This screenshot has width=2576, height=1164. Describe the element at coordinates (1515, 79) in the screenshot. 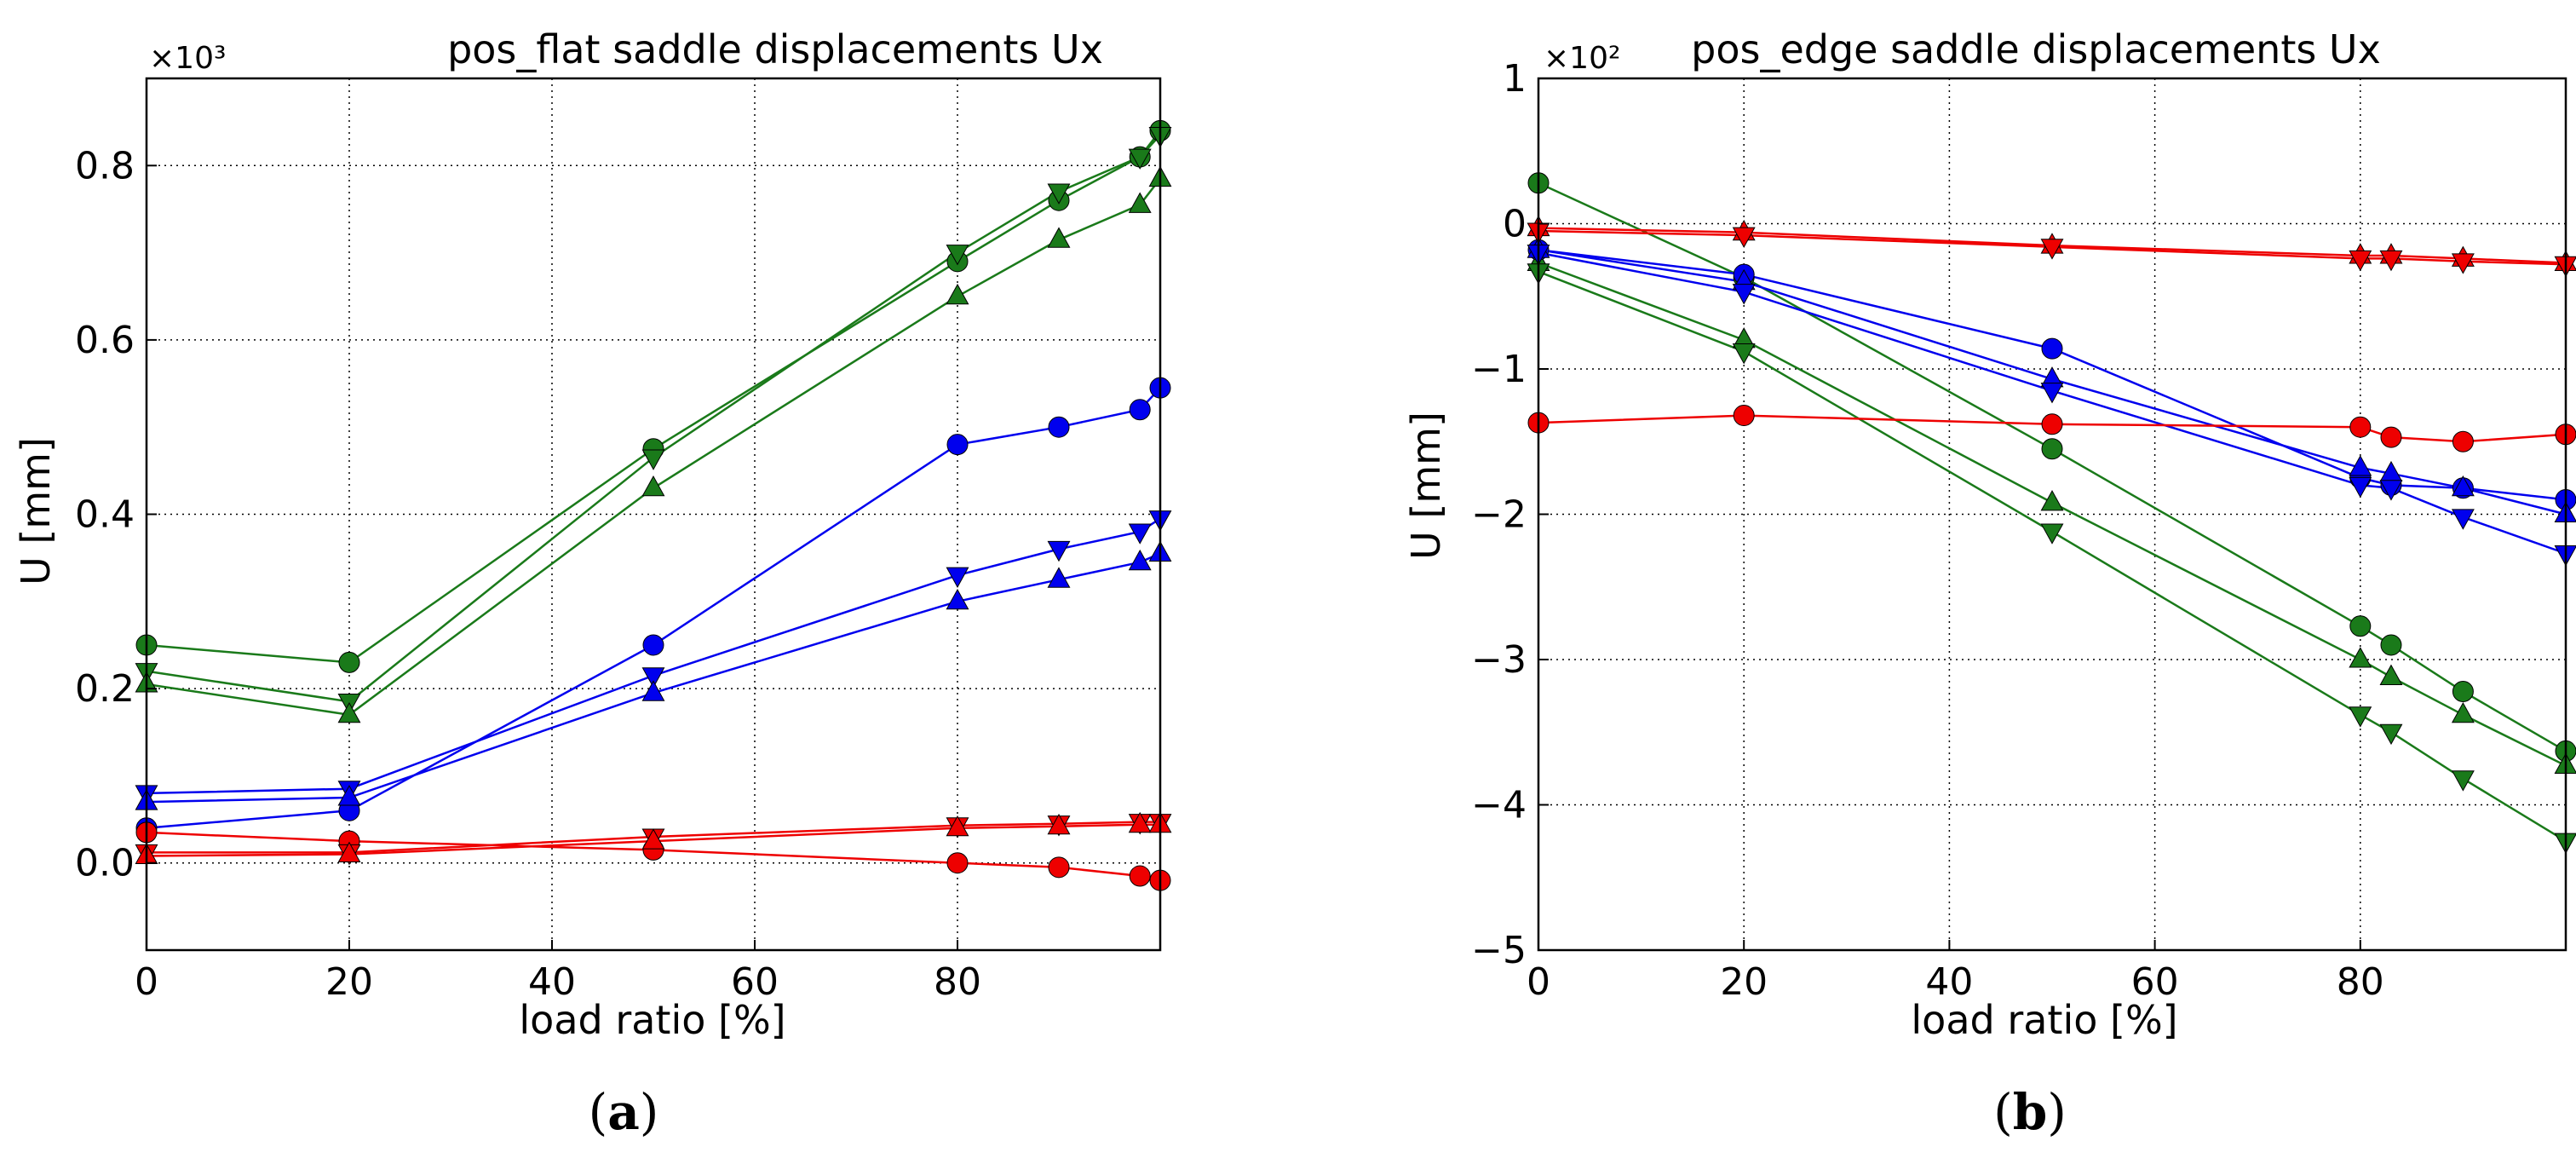

I see `y-tick-label-b: 1` at that location.